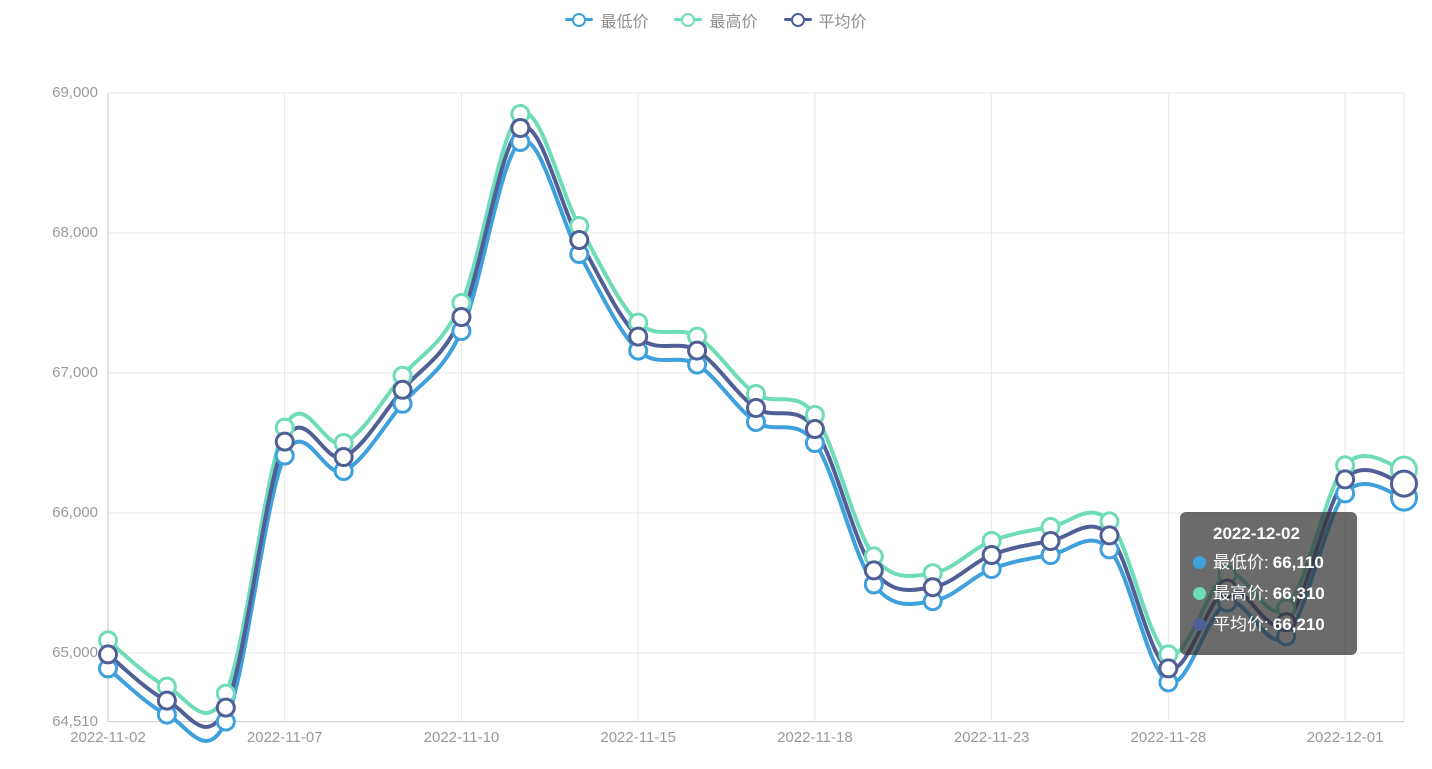  What do you see at coordinates (461, 737) in the screenshot?
I see `x-axis-tick-label: 2022-11-10` at bounding box center [461, 737].